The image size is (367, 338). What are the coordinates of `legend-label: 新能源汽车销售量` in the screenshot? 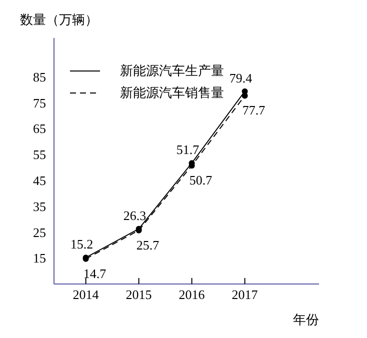 It's located at (172, 93).